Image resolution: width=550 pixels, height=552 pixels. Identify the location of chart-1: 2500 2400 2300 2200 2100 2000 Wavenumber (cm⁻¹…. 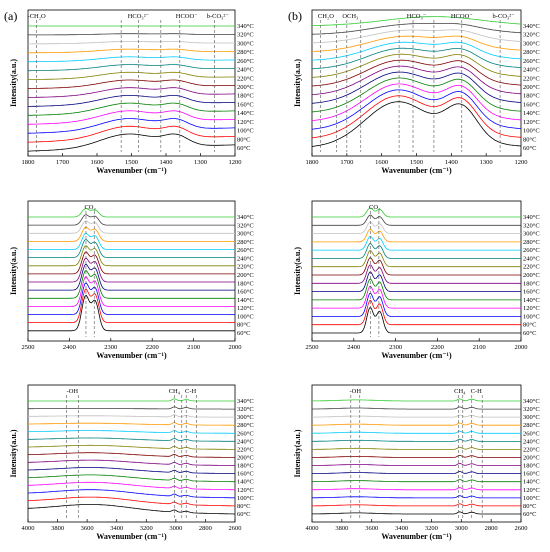
(131, 280).